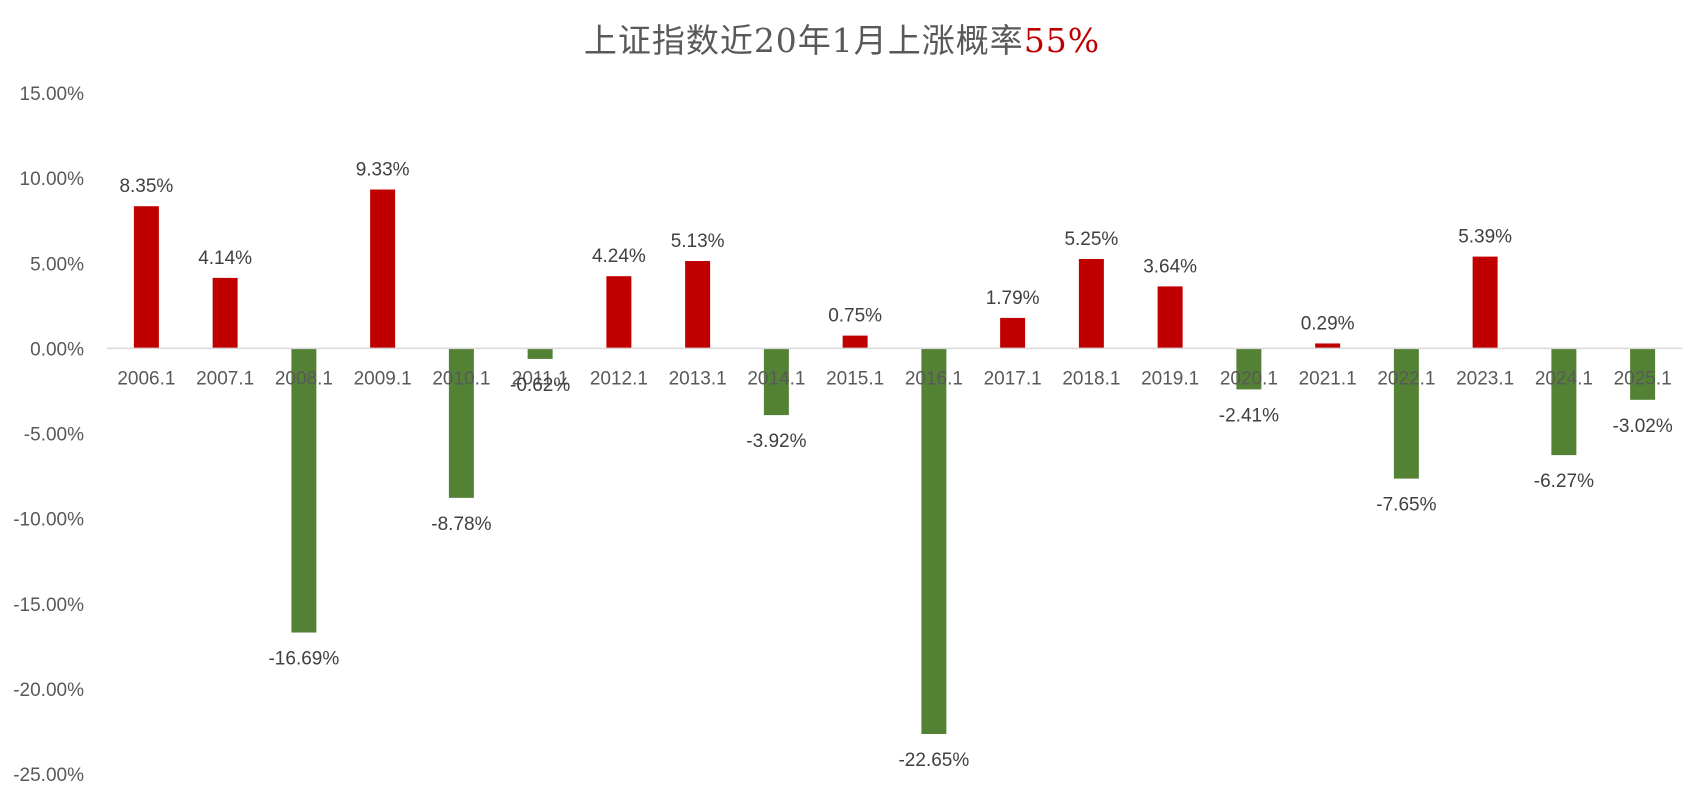 The image size is (1684, 786). Describe the element at coordinates (304, 490) in the screenshot. I see `bar-2008.1` at that location.